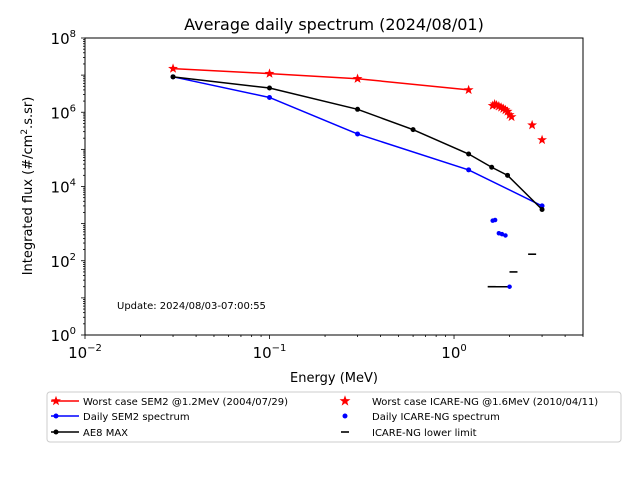 The height and width of the screenshot is (480, 640). What do you see at coordinates (28, 205) in the screenshot?
I see `y-axis-label-main: Integrated flux (#/cm` at bounding box center [28, 205].